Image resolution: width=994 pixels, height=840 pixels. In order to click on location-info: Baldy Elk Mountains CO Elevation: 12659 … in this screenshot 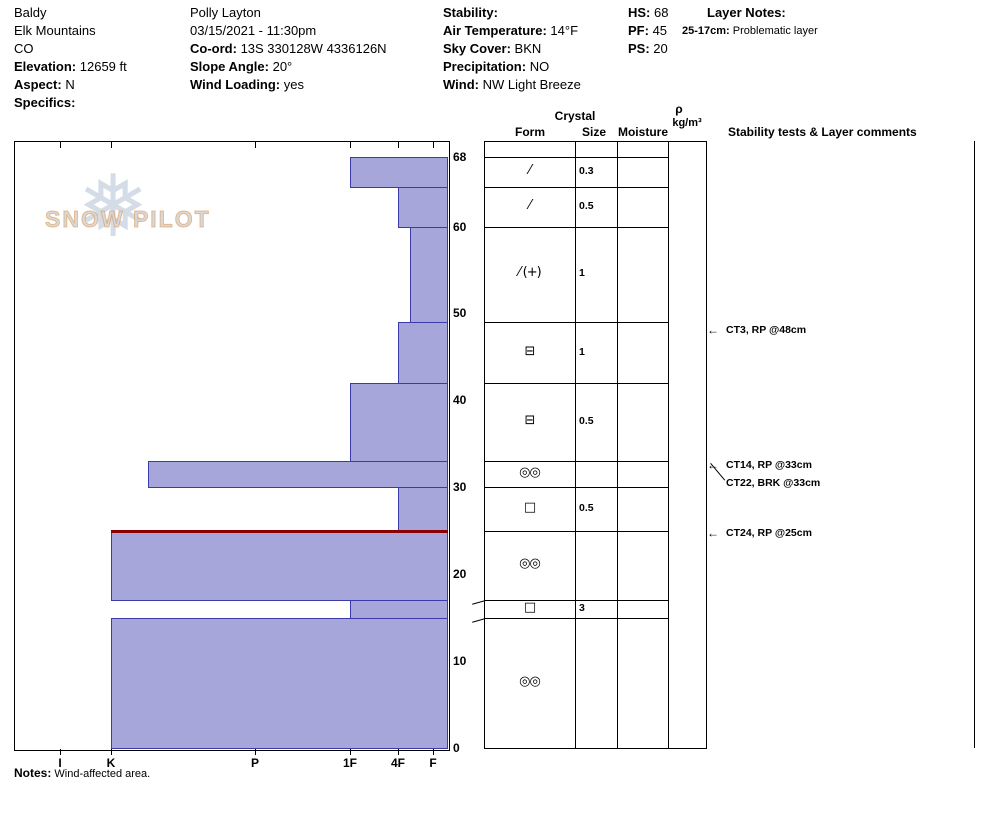, I will do `click(70, 58)`.